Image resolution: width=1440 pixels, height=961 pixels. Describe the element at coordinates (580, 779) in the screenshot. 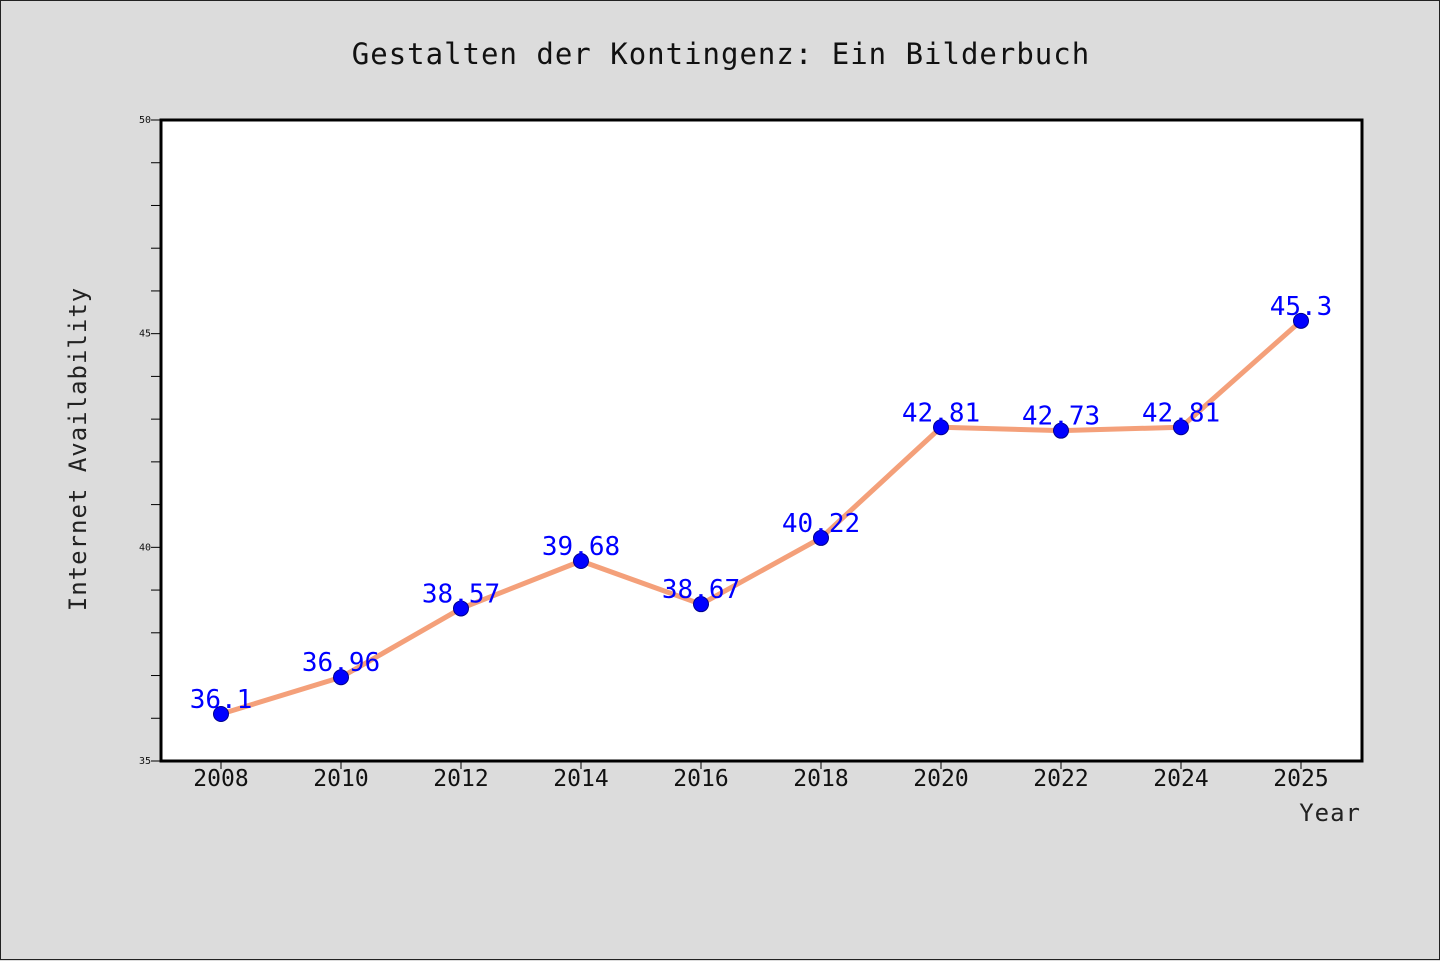

I see `x-tick-label: 2014` at that location.